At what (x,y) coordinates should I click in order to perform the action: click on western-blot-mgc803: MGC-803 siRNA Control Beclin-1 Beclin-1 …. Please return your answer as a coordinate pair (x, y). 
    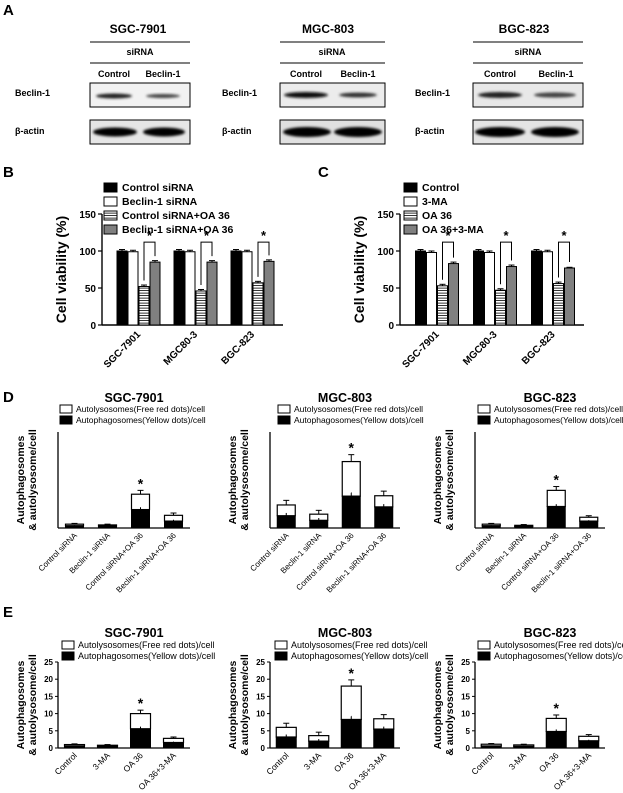
    Looking at the image, I should click on (304, 83).